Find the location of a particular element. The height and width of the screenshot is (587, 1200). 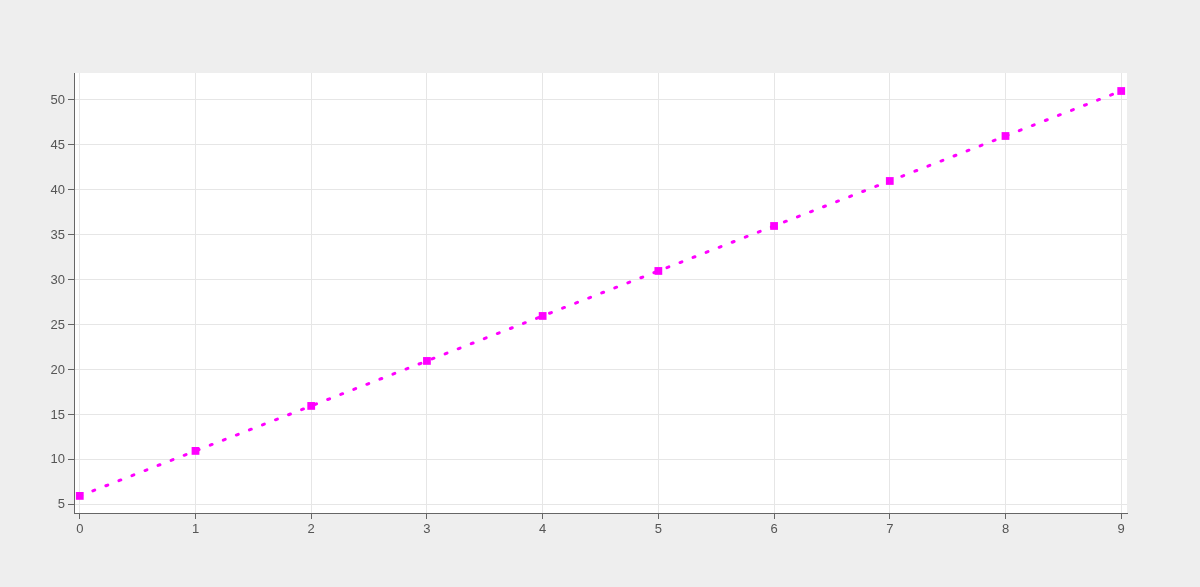

y-tick-label: 25 is located at coordinates (57, 324).